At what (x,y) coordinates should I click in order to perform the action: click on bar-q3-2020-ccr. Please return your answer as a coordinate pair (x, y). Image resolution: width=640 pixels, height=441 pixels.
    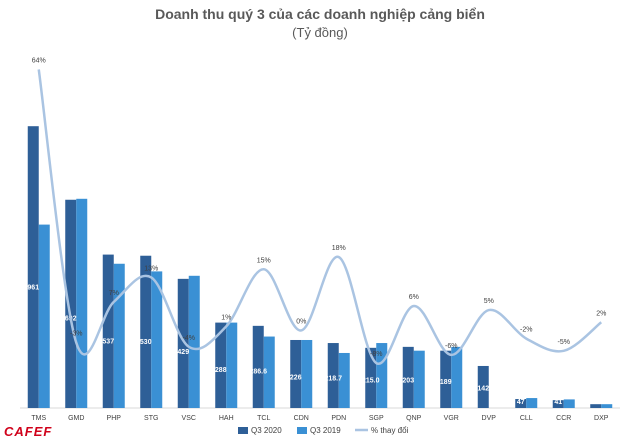
    Looking at the image, I should click on (558, 404).